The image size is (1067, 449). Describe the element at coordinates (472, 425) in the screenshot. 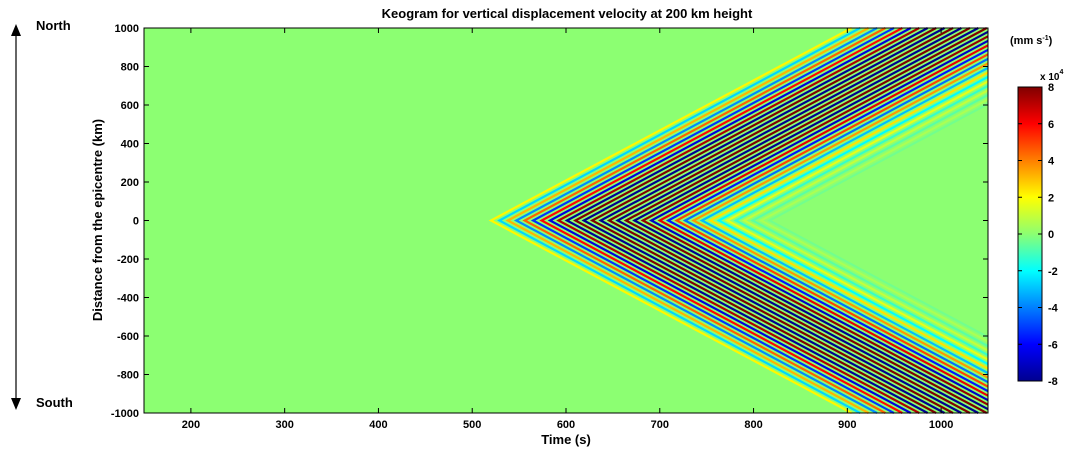

I see `x-tick-label: 500` at that location.